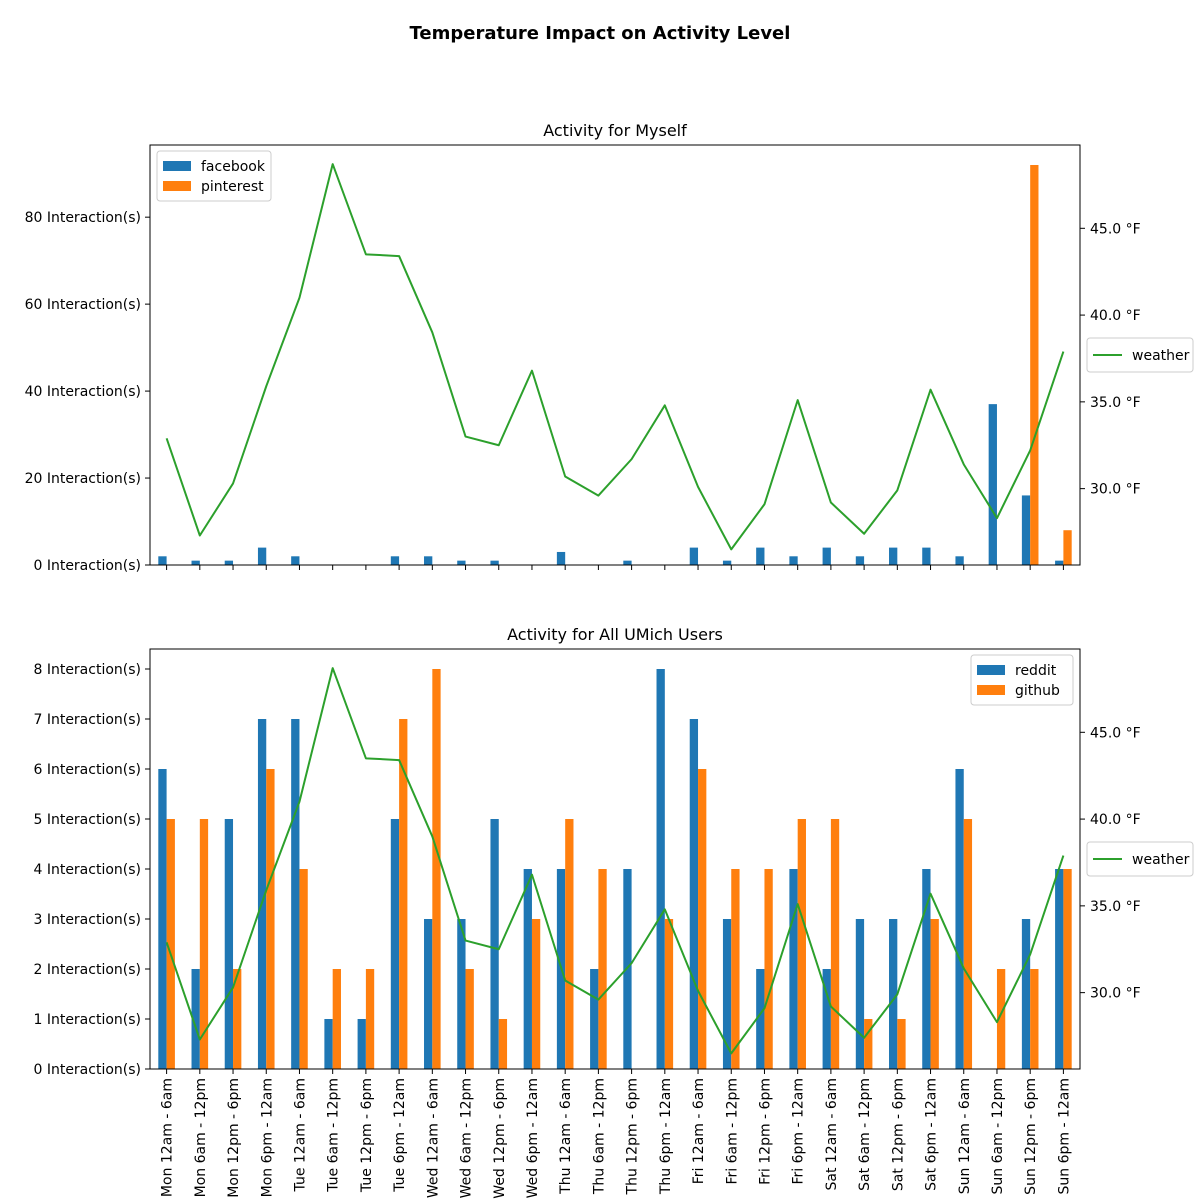 The image size is (1200, 1200). I want to click on x-tick-label: Mon 12am - 6am, so click(168, 1137).